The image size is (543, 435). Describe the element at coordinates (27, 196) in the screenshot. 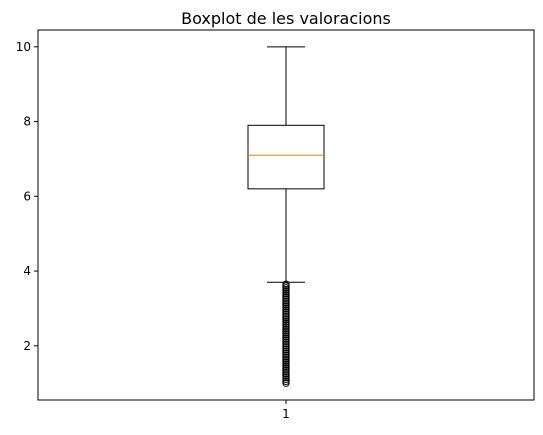

I see `y-tick-label: 6` at that location.